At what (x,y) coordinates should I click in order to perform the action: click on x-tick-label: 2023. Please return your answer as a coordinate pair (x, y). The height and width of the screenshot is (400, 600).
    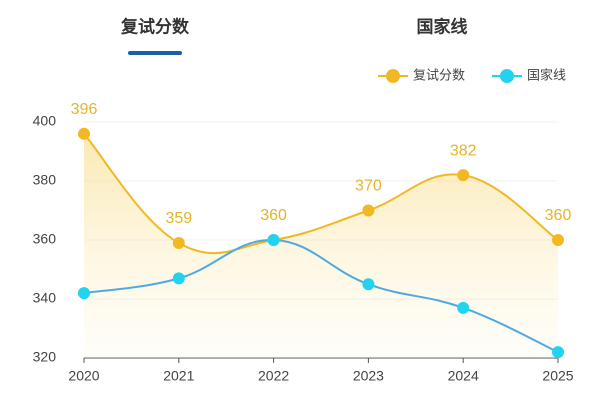
    Looking at the image, I should click on (368, 376).